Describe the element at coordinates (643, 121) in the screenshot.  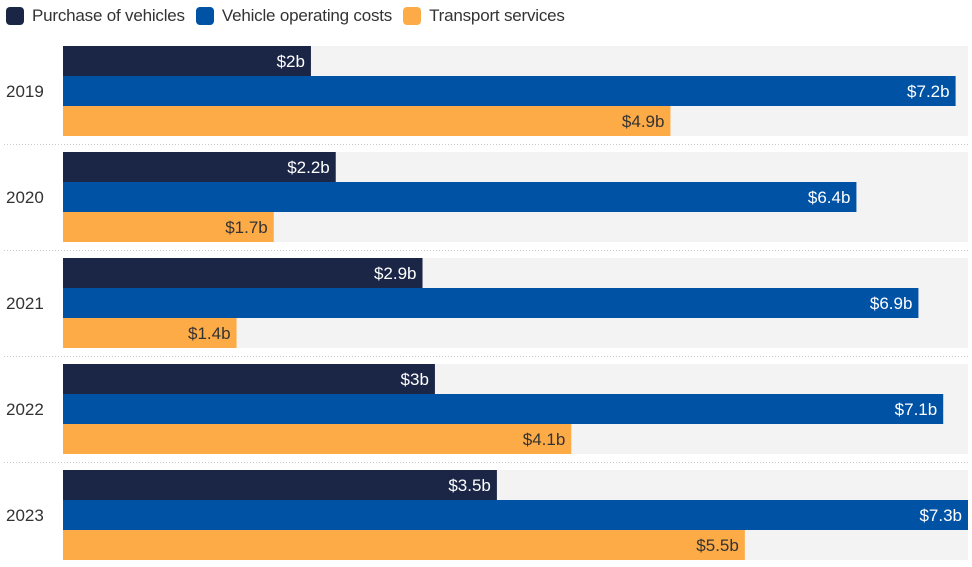
I see `data-label: $4.9b` at that location.